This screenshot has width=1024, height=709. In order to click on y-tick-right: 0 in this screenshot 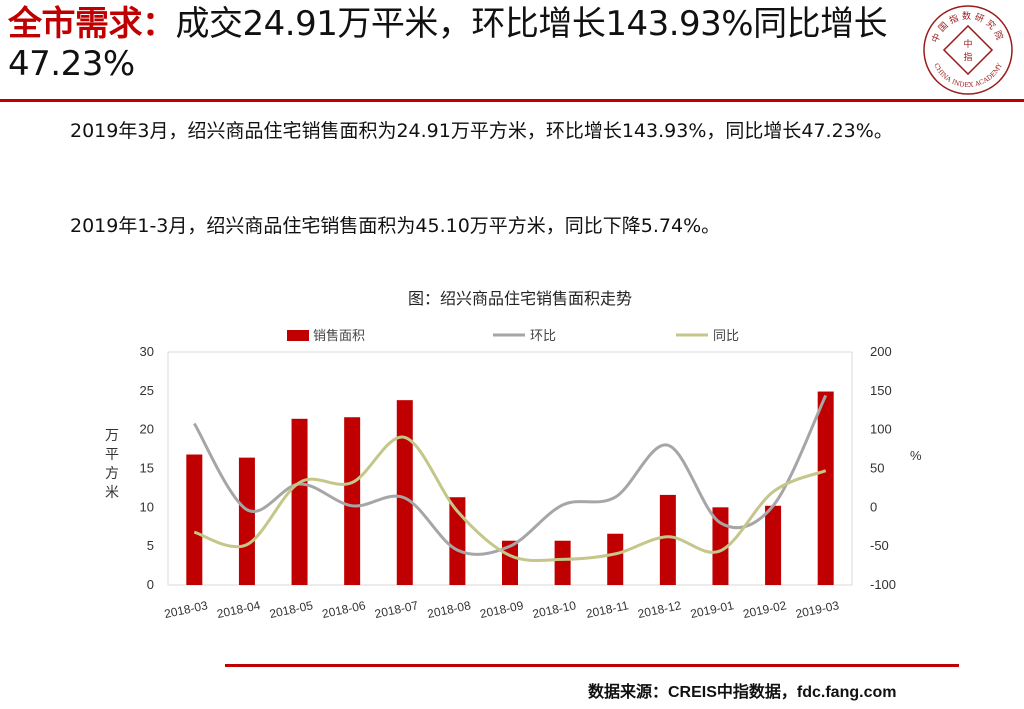, I will do `click(873, 506)`.